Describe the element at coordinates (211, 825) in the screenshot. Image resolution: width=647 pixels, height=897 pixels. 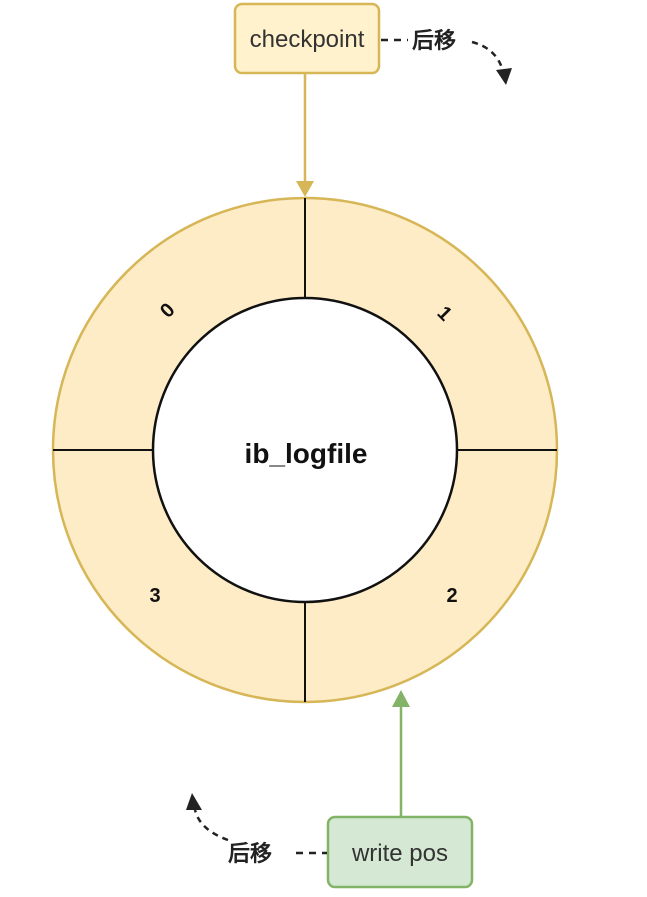
I see `write-pos-move-curve` at that location.